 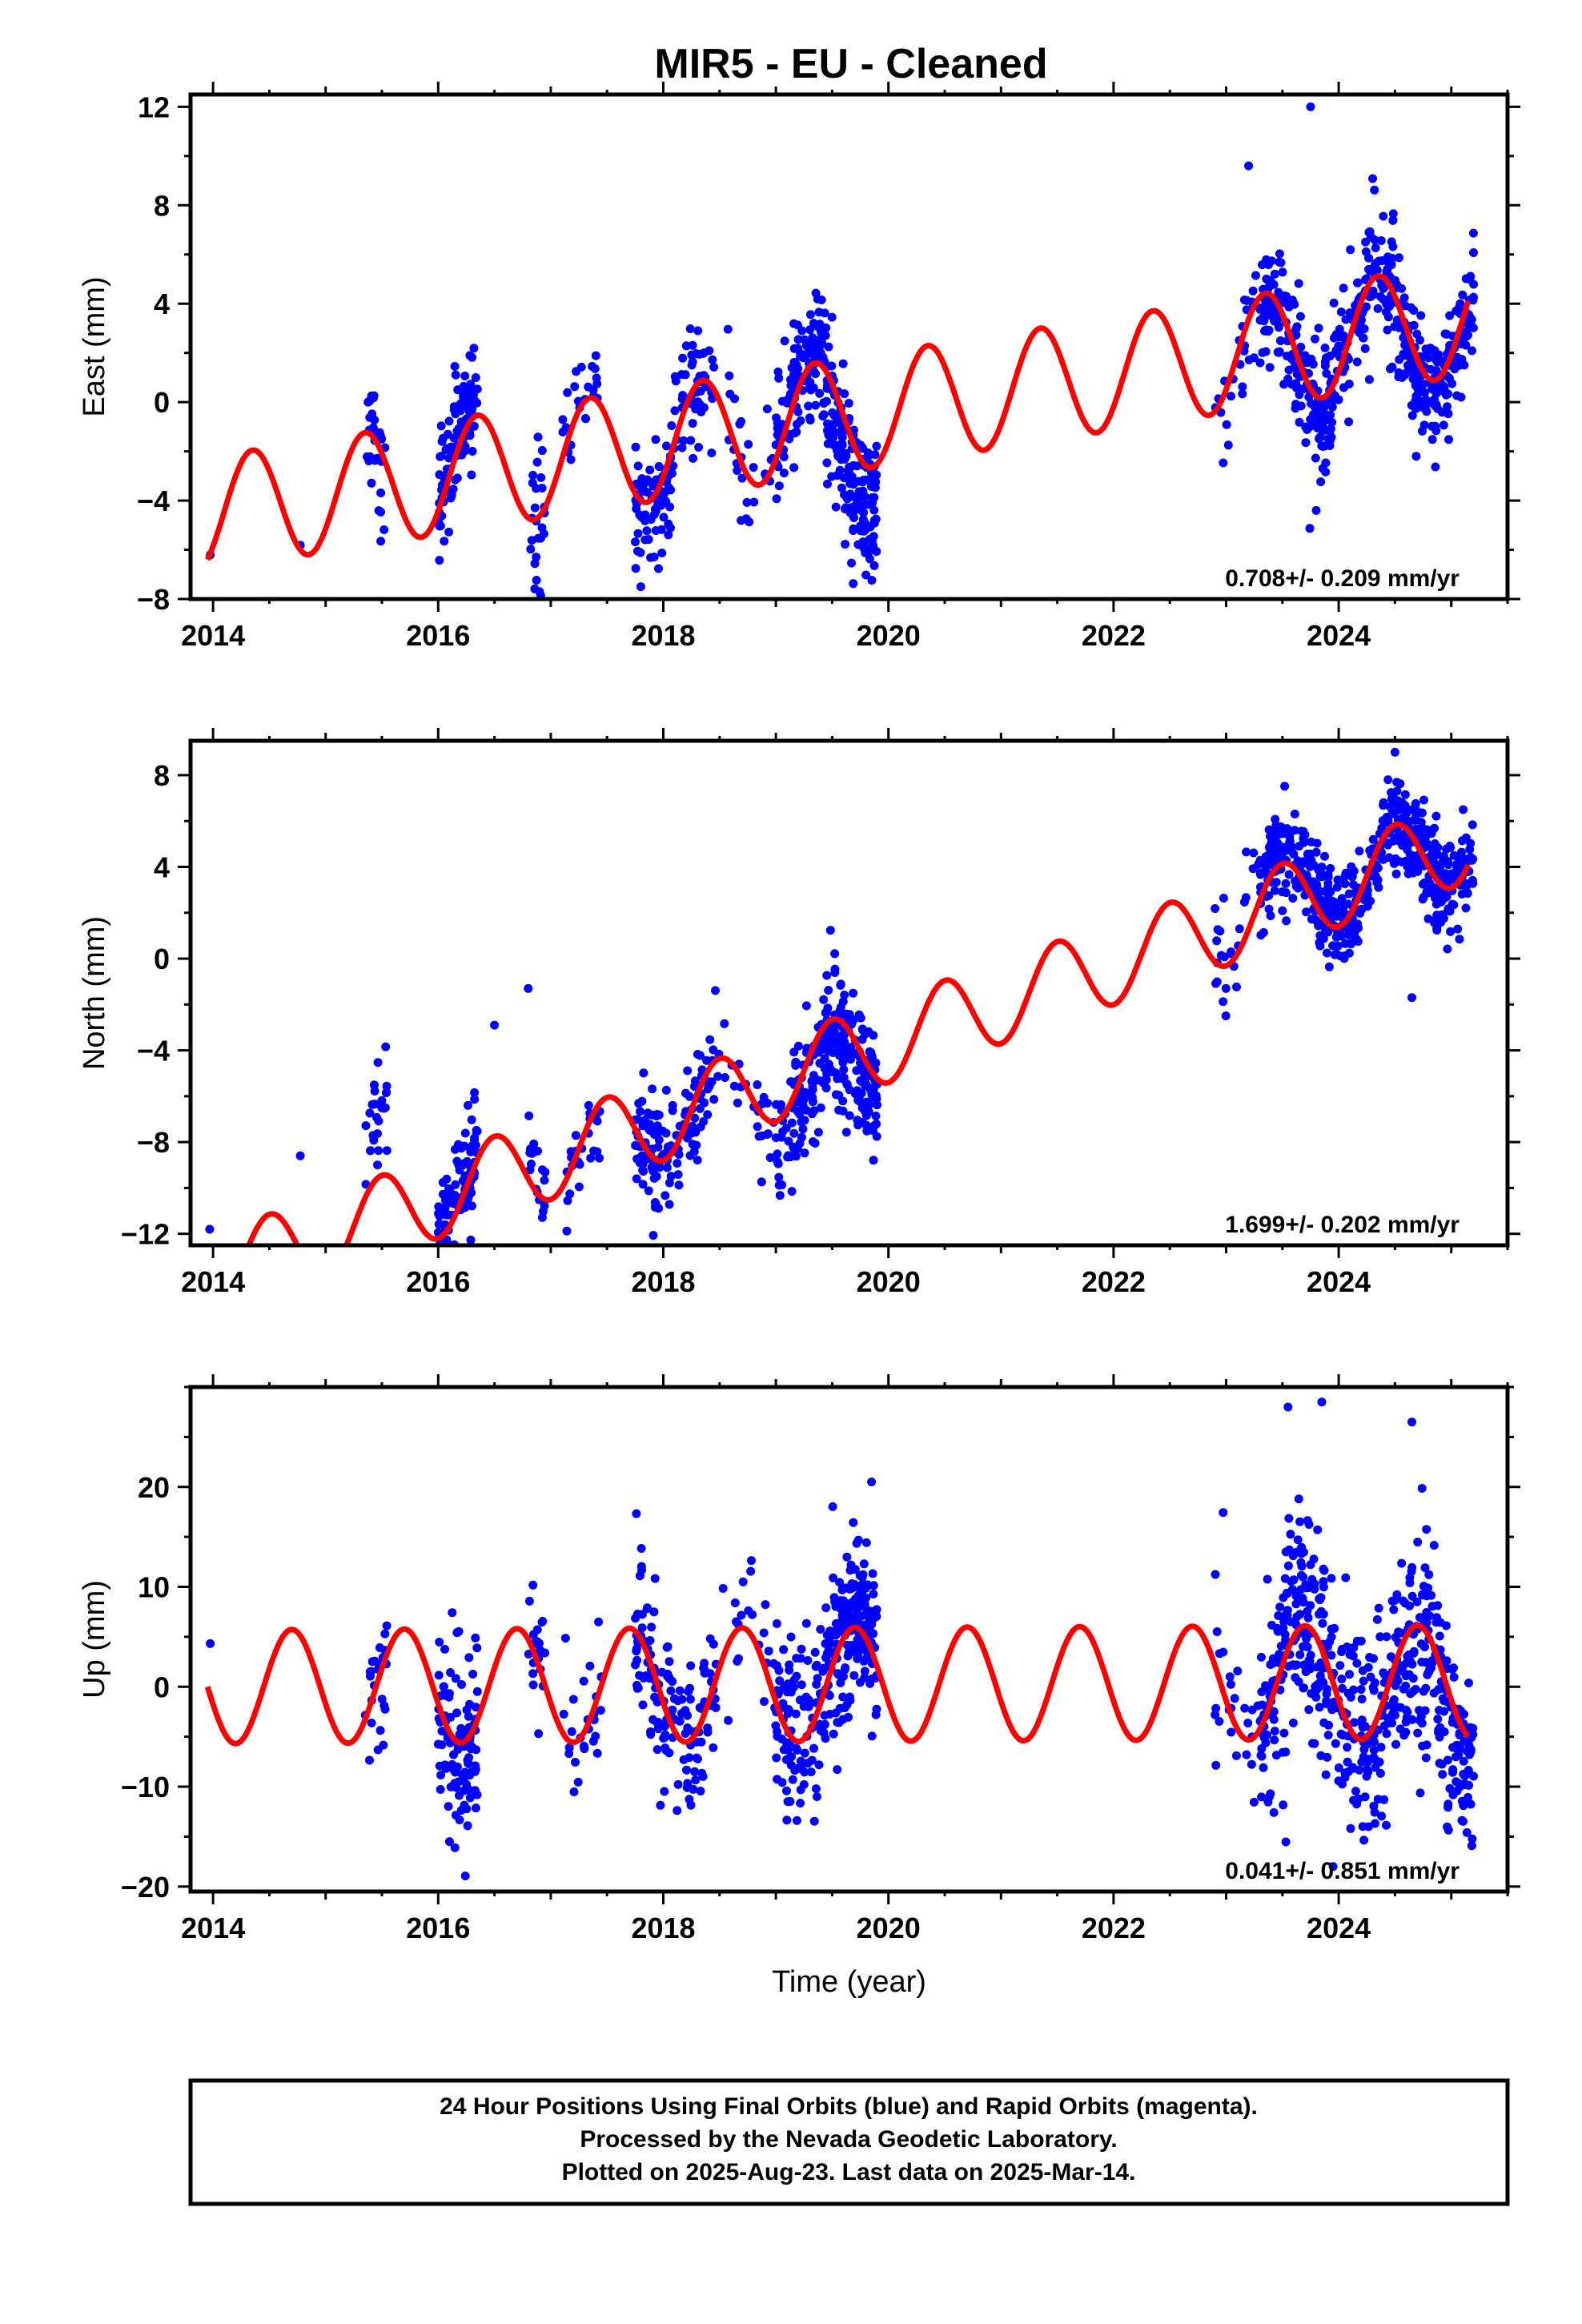 I want to click on y-axis-label: North (mm), so click(x=94, y=993).